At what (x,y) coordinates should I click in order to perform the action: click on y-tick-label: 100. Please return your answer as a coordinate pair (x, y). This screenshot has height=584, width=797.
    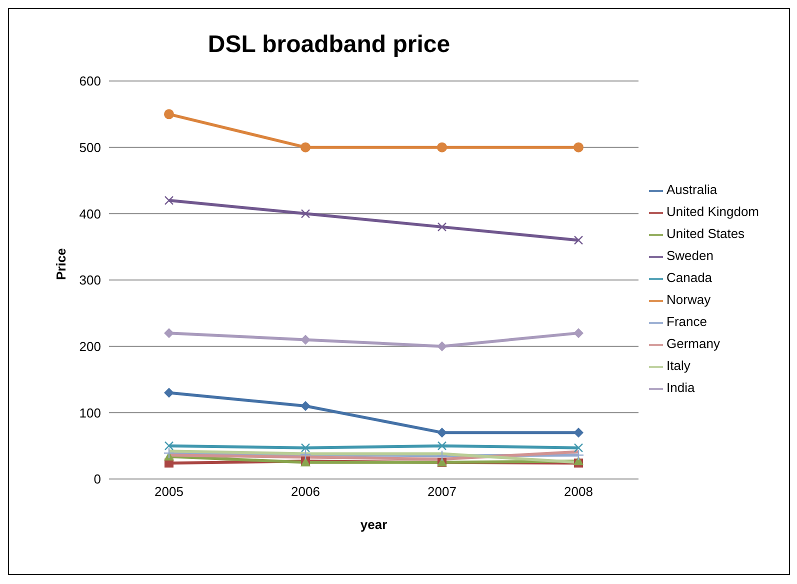
    Looking at the image, I should click on (90, 412).